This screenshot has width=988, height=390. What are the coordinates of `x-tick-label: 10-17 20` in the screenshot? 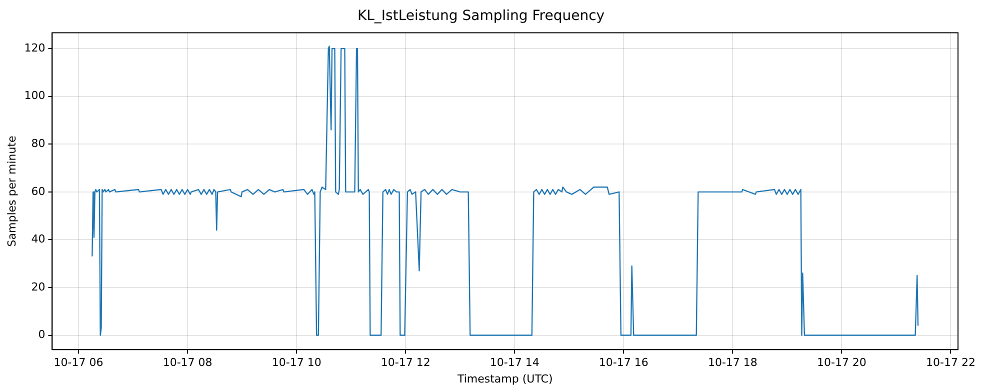 It's located at (841, 363).